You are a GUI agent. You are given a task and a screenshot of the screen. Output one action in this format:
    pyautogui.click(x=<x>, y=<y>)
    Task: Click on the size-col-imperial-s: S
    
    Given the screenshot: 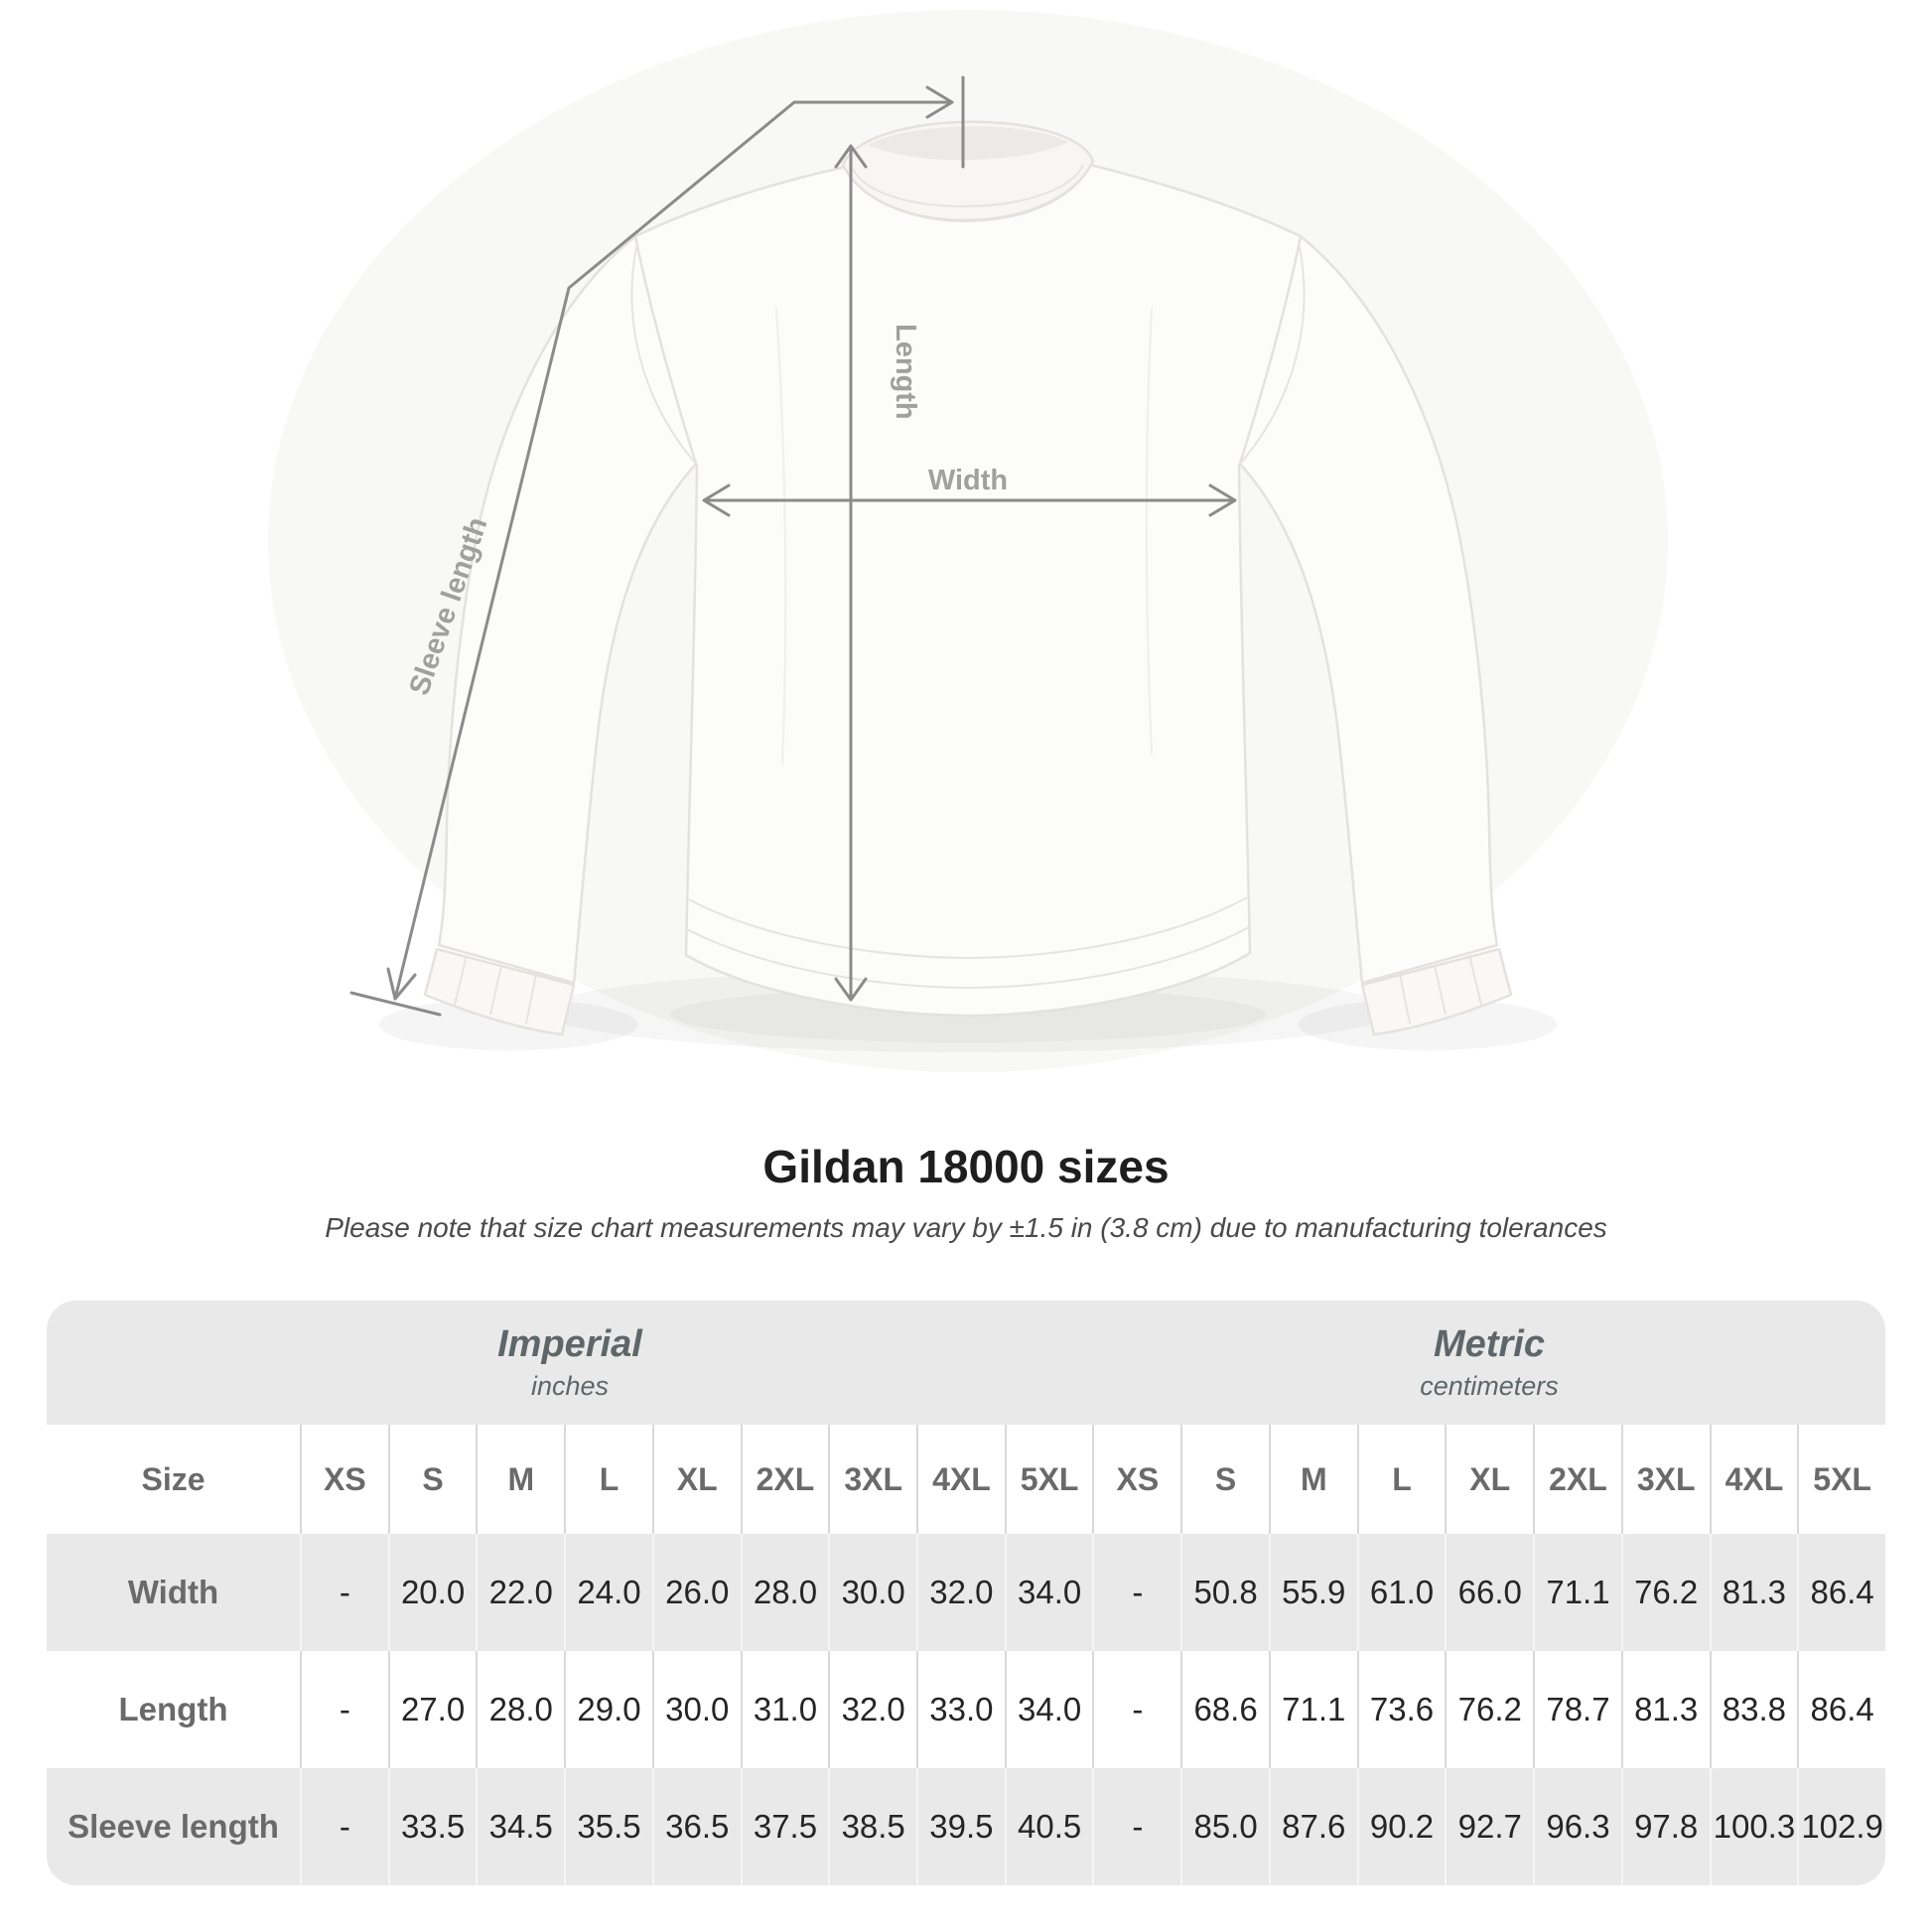 What is the action you would take?
    pyautogui.click(x=432, y=1480)
    